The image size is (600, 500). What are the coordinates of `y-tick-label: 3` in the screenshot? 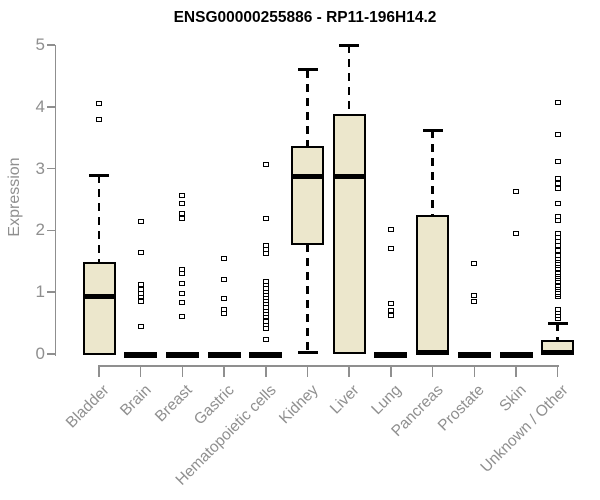 It's located at (40, 168).